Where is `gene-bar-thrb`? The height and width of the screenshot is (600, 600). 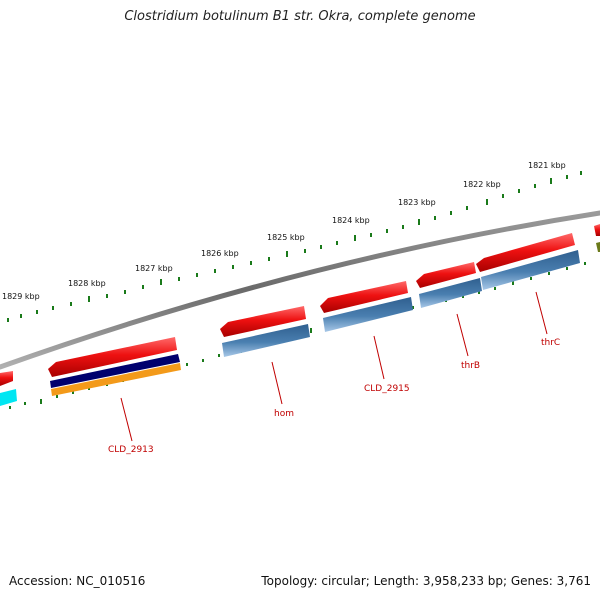
gene-bar-thrb is located at coordinates (450, 293).